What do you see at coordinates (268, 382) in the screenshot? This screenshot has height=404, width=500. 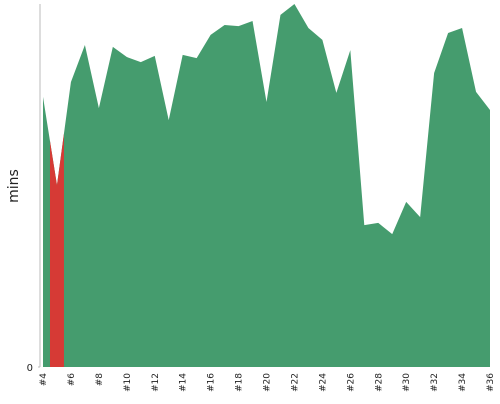 I see `x-tick-label: #20` at bounding box center [268, 382].